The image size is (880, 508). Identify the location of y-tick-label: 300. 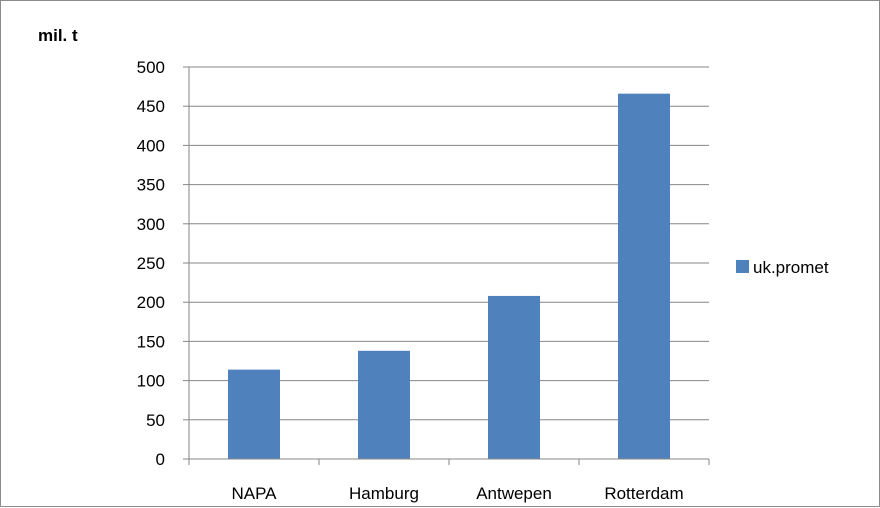
(151, 224).